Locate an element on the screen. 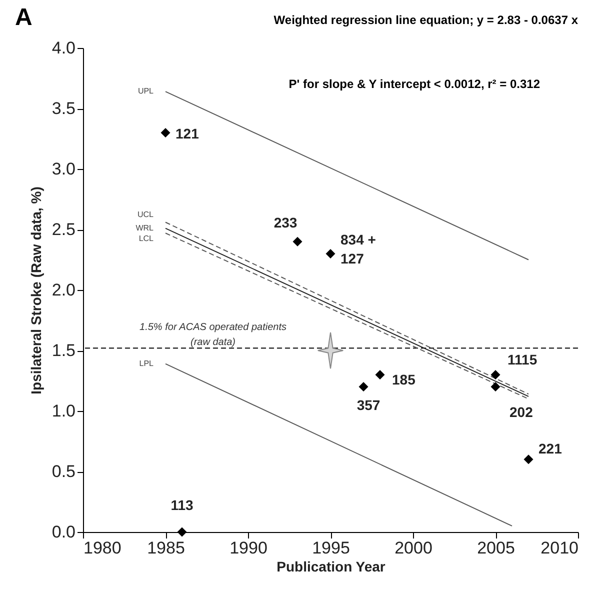  x-tick-label: 1995 is located at coordinates (331, 548).